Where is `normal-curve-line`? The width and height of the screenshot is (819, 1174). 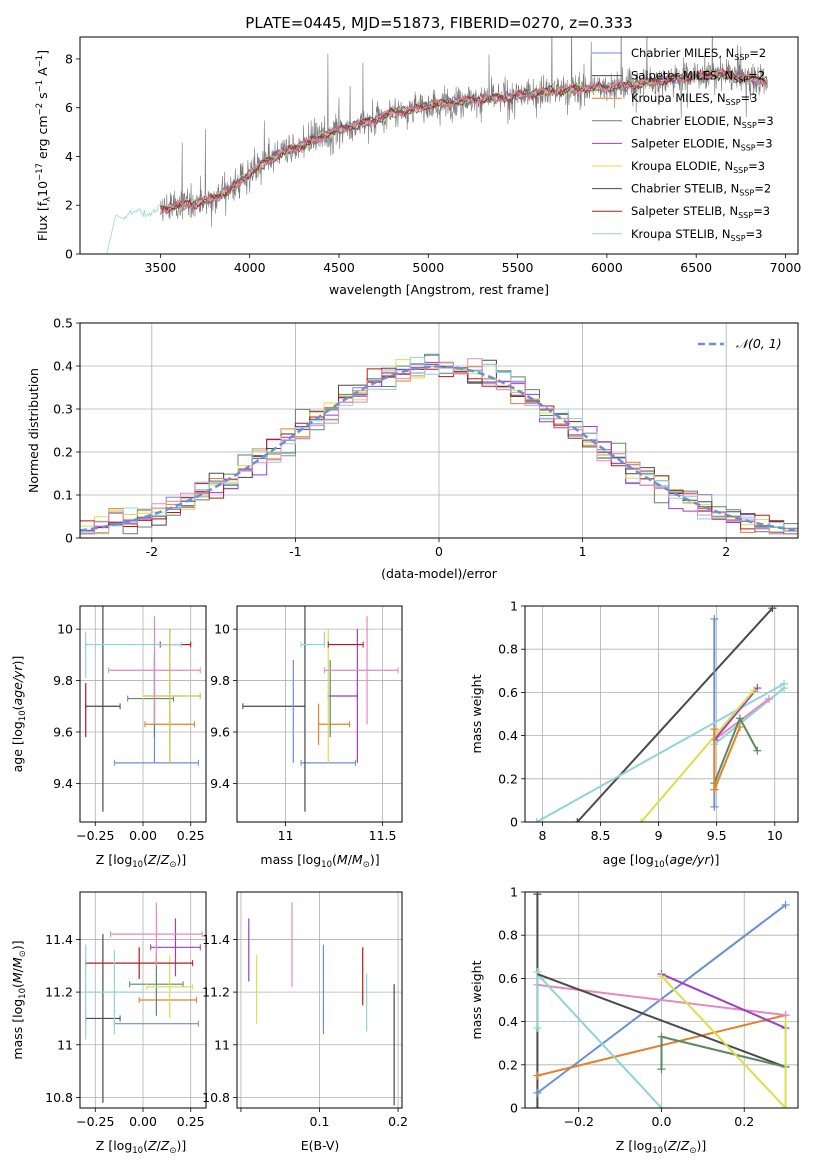 normal-curve-line is located at coordinates (438, 448).